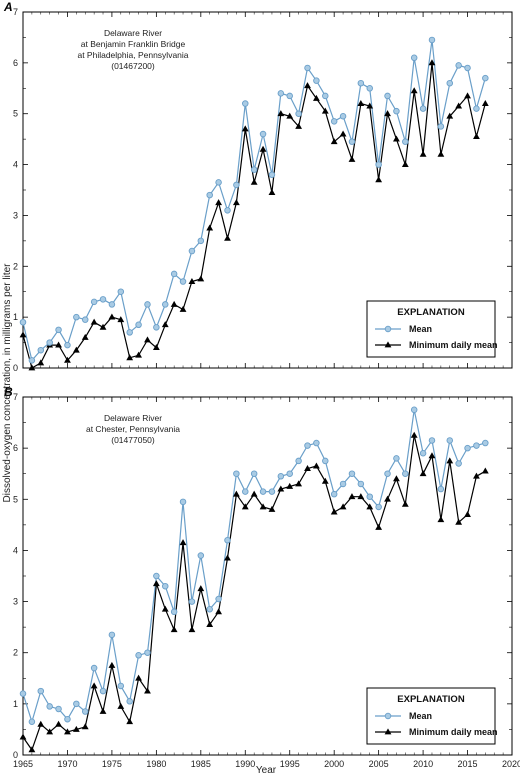  I want to click on y-tick-label: 3, so click(15, 602).